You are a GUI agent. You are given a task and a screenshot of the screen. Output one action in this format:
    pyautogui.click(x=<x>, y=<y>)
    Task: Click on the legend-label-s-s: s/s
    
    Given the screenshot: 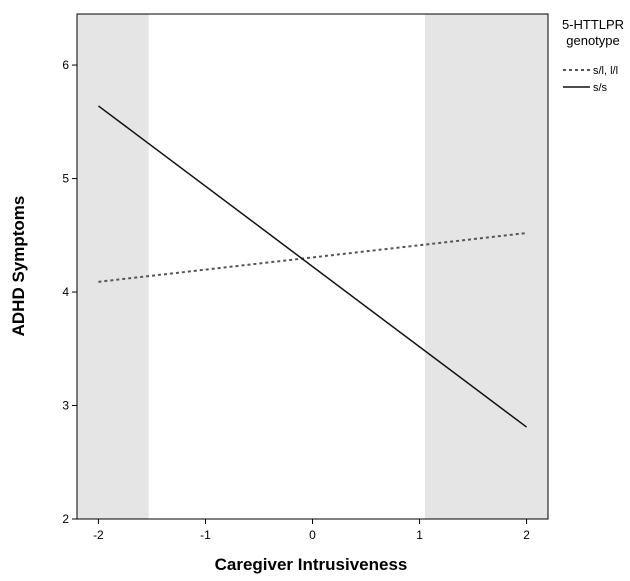 What is the action you would take?
    pyautogui.click(x=600, y=88)
    